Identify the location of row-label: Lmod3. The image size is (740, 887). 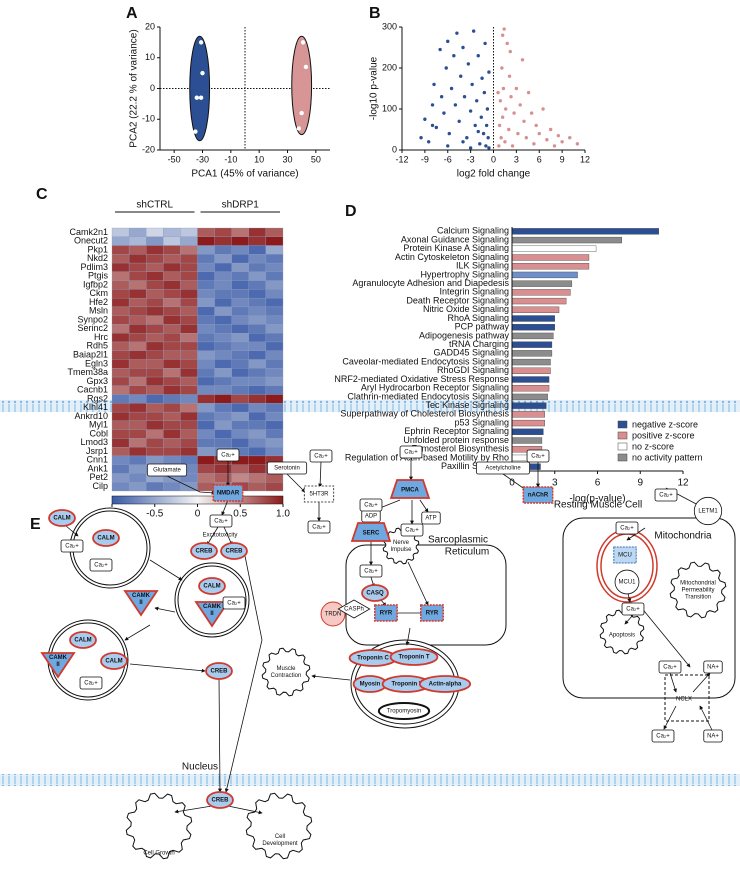
(94, 442).